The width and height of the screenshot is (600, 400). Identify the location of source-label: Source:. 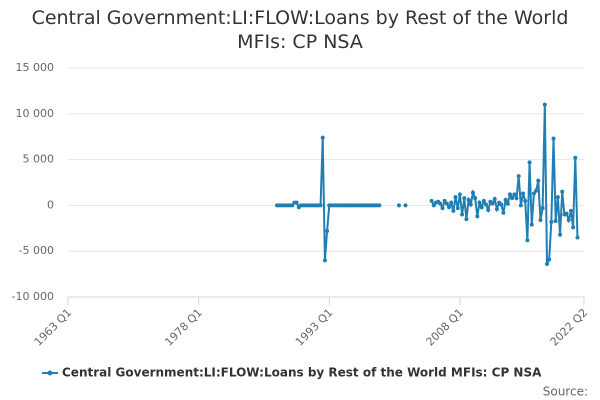
(565, 392).